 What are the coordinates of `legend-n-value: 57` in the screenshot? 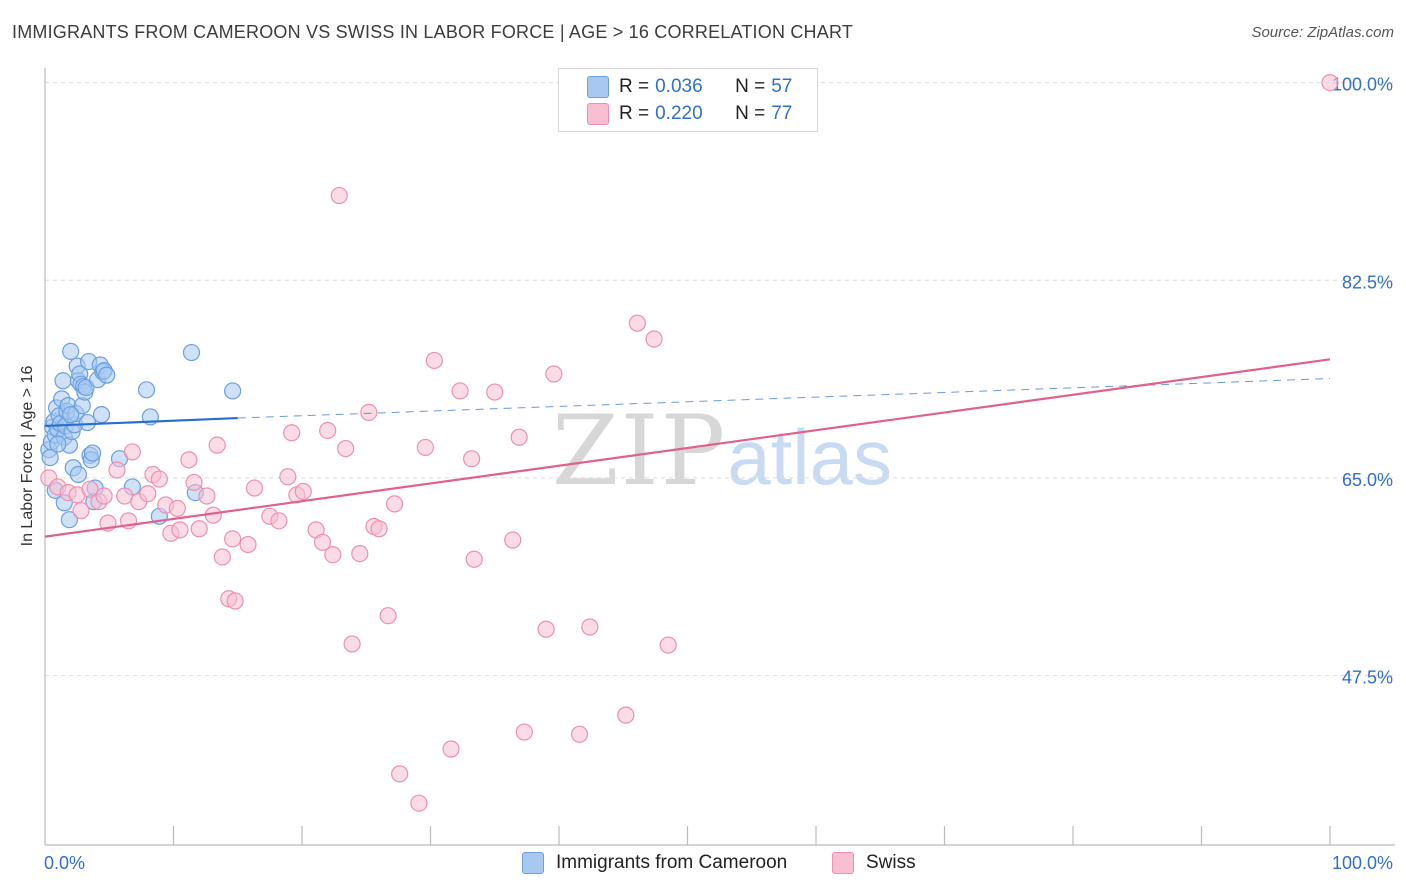 It's located at (782, 86).